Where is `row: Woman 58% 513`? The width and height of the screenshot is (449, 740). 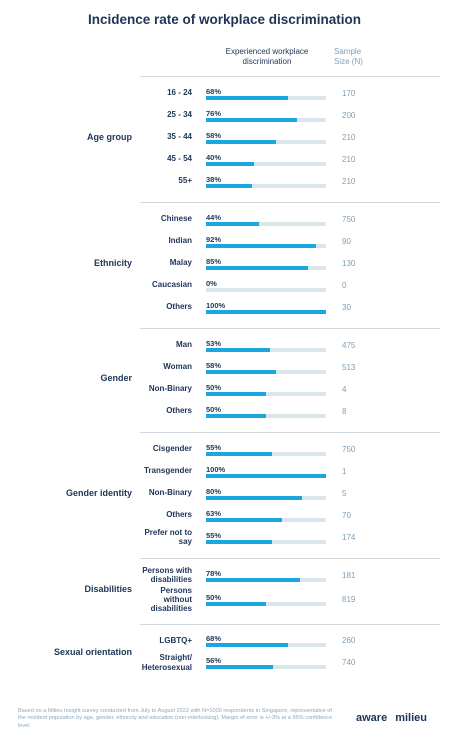
row: Woman 58% 513 is located at coordinates (243, 367).